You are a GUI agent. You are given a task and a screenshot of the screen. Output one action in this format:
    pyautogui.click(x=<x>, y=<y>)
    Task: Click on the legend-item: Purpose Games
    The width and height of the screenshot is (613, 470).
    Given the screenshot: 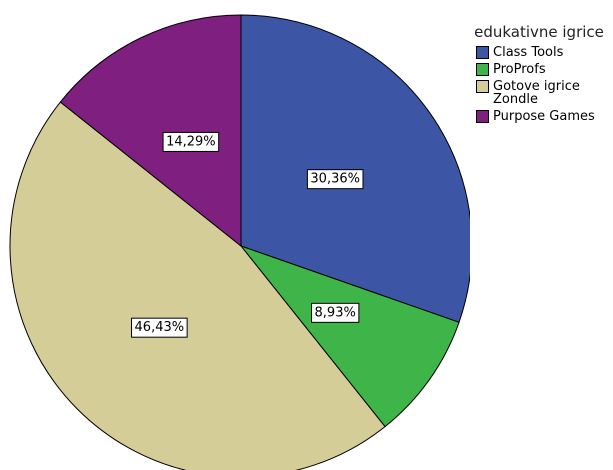 What is the action you would take?
    pyautogui.click(x=541, y=116)
    